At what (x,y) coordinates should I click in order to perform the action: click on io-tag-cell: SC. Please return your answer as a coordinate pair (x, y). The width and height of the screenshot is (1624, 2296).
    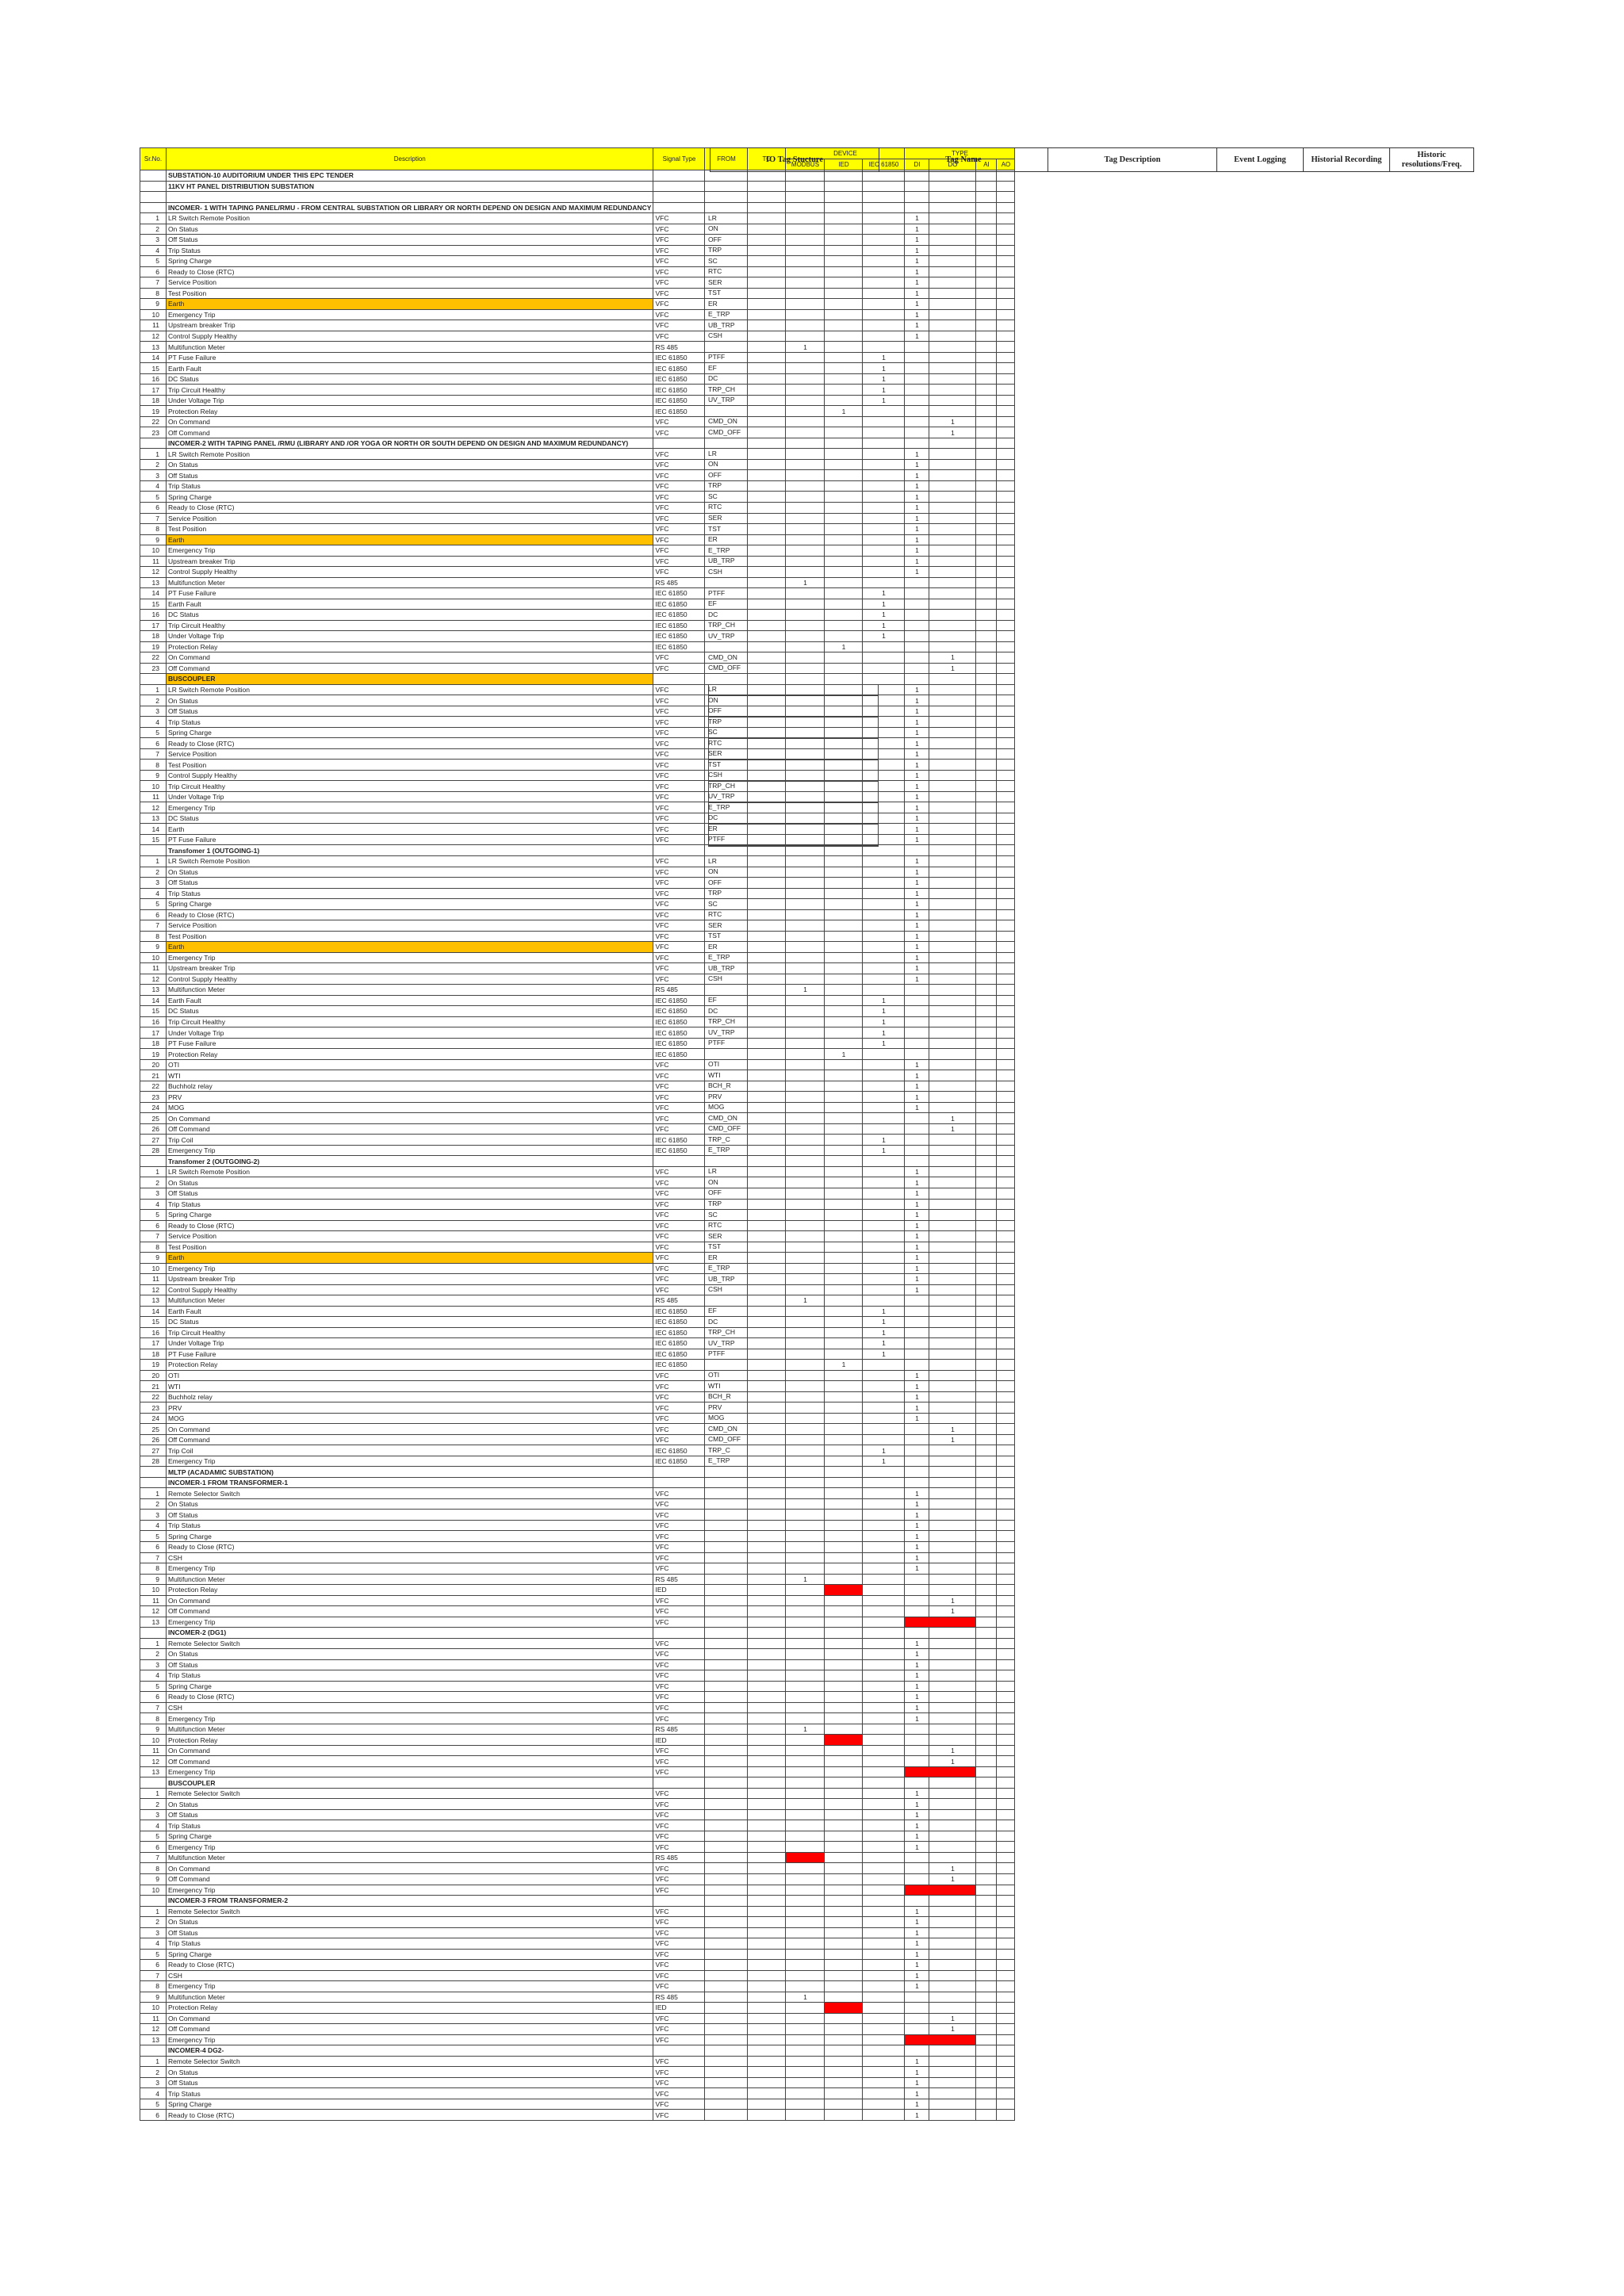
    Looking at the image, I should click on (713, 903).